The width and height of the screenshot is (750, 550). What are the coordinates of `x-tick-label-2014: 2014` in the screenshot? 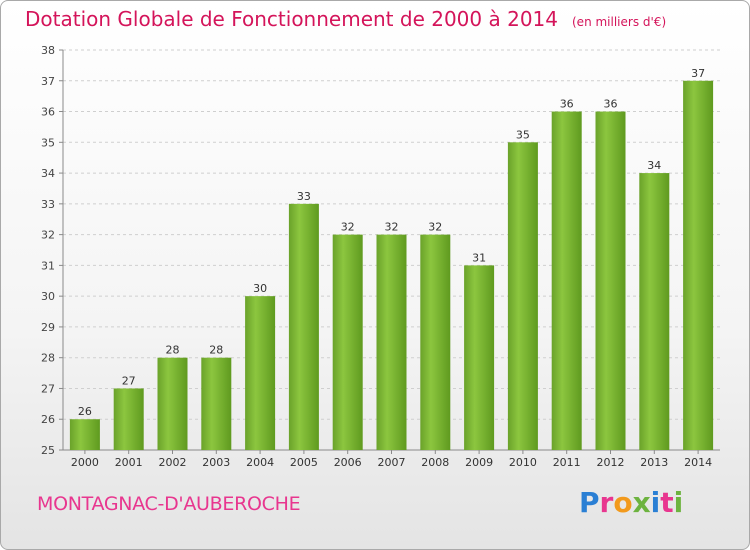 It's located at (698, 462).